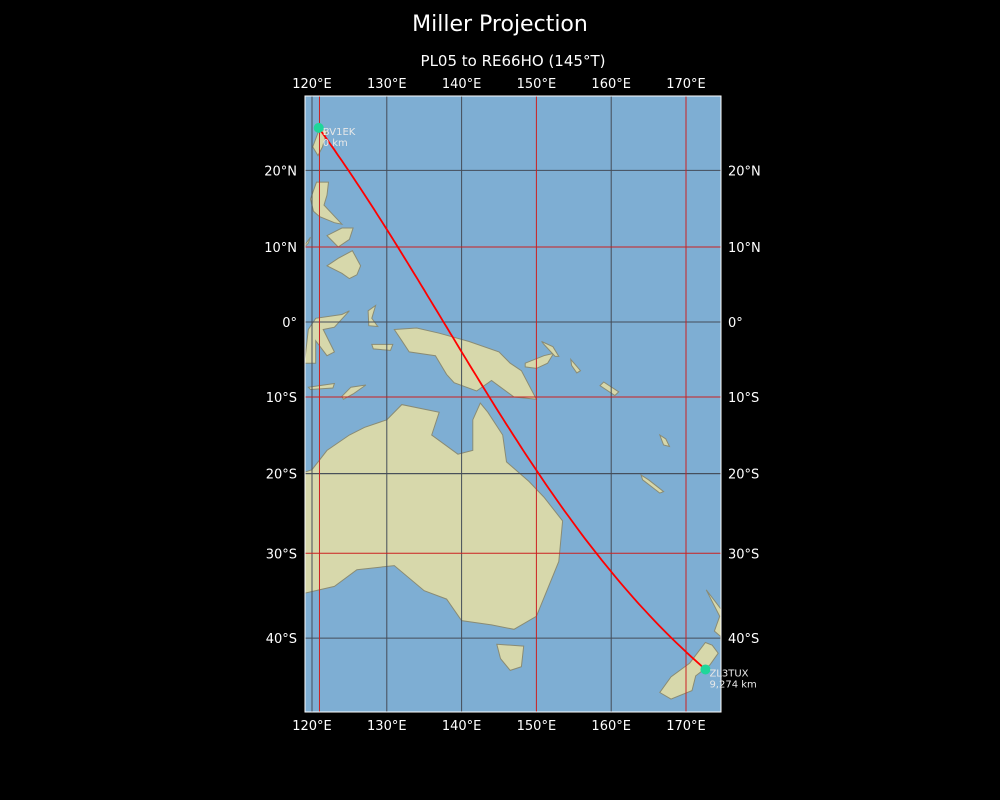  What do you see at coordinates (732, 684) in the screenshot?
I see `station-distance: 9,274 km` at bounding box center [732, 684].